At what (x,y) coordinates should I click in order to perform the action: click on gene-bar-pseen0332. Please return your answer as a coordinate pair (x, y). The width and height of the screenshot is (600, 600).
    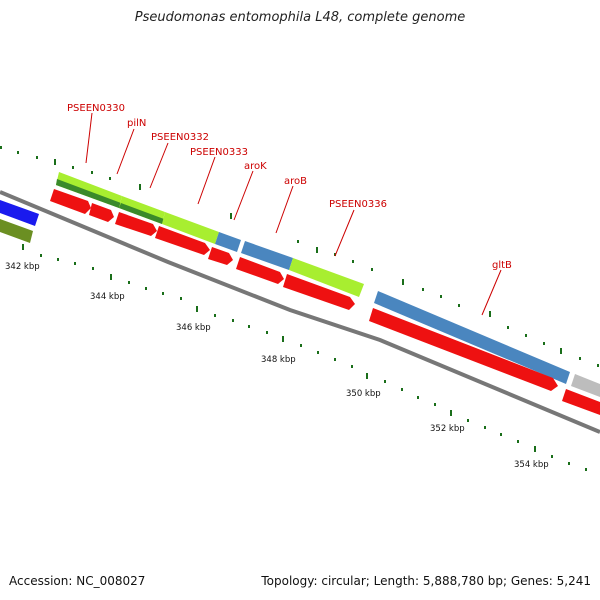
    Looking at the image, I should click on (190, 228).